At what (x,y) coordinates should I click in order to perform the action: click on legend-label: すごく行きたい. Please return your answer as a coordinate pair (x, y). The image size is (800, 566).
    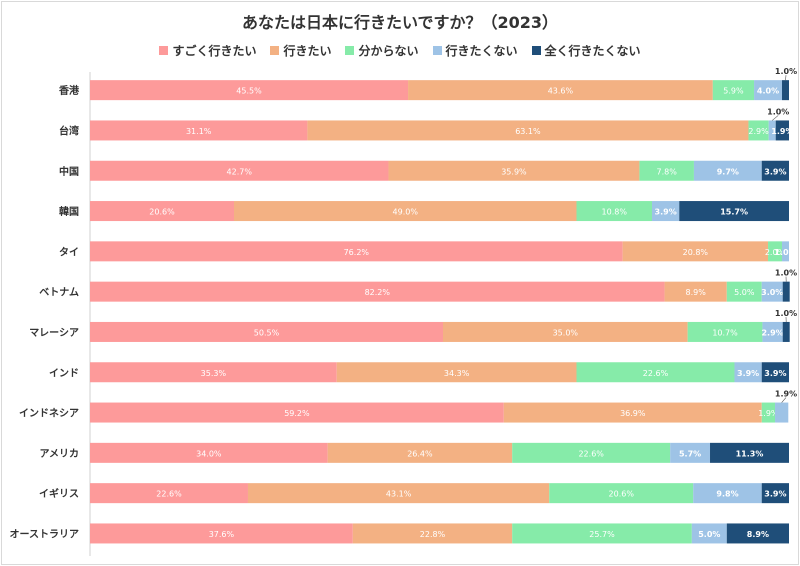
    Looking at the image, I should click on (214, 51).